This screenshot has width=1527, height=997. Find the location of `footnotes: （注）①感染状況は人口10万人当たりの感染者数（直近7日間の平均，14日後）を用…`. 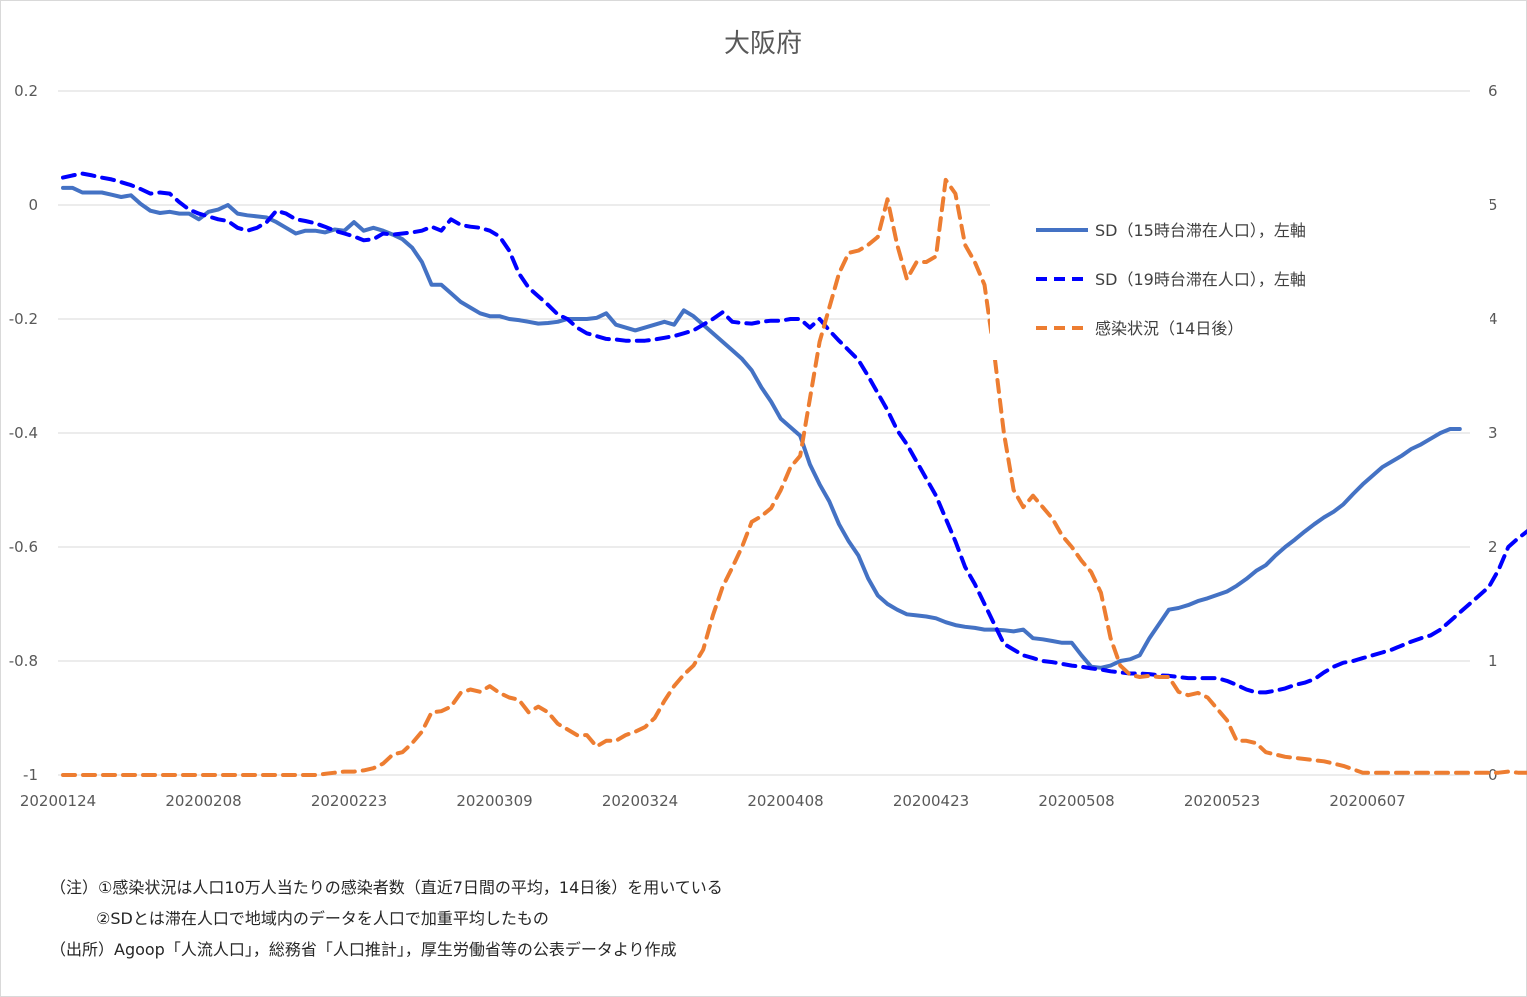

footnotes: （注）①感染状況は人口10万人当たりの感染者数（直近7日間の平均，14日後）を用… is located at coordinates (386, 918).